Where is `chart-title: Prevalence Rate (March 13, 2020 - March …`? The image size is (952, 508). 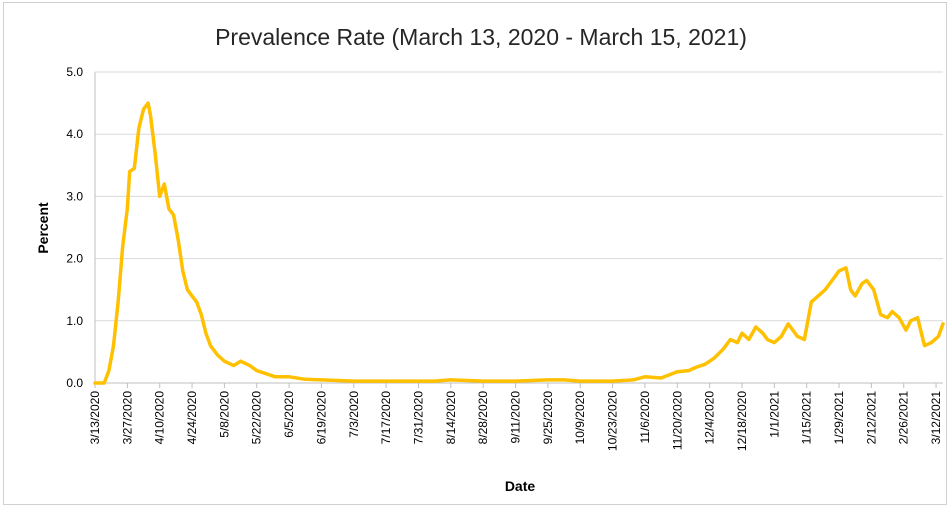 chart-title: Prevalence Rate (March 13, 2020 - March … is located at coordinates (481, 37).